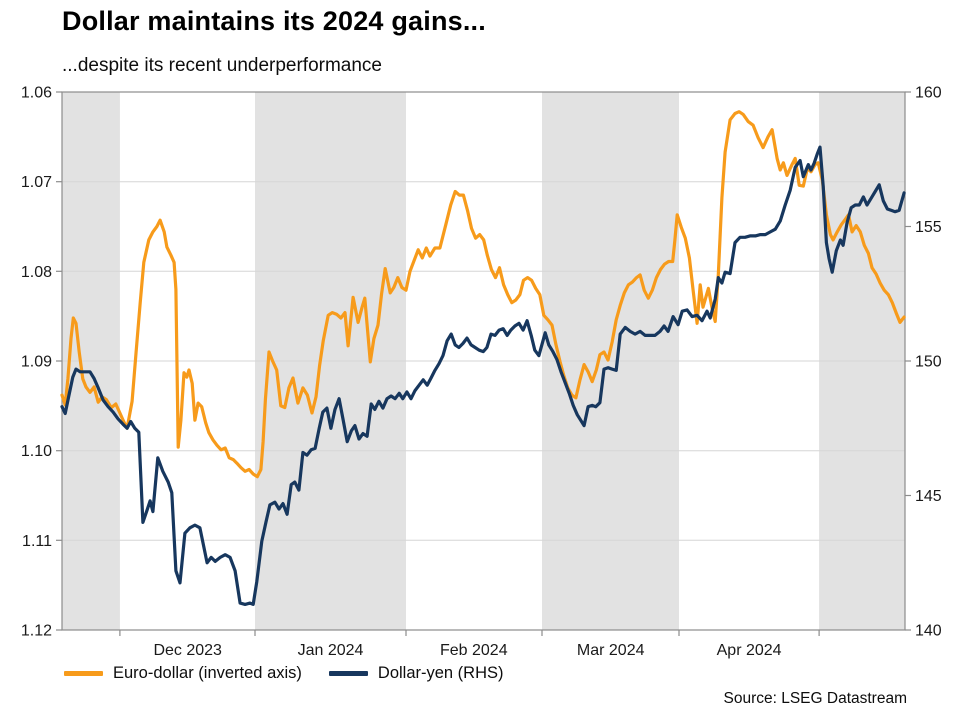 This screenshot has width=960, height=720. What do you see at coordinates (815, 698) in the screenshot?
I see `source-note: Source: LSEG Datastream` at bounding box center [815, 698].